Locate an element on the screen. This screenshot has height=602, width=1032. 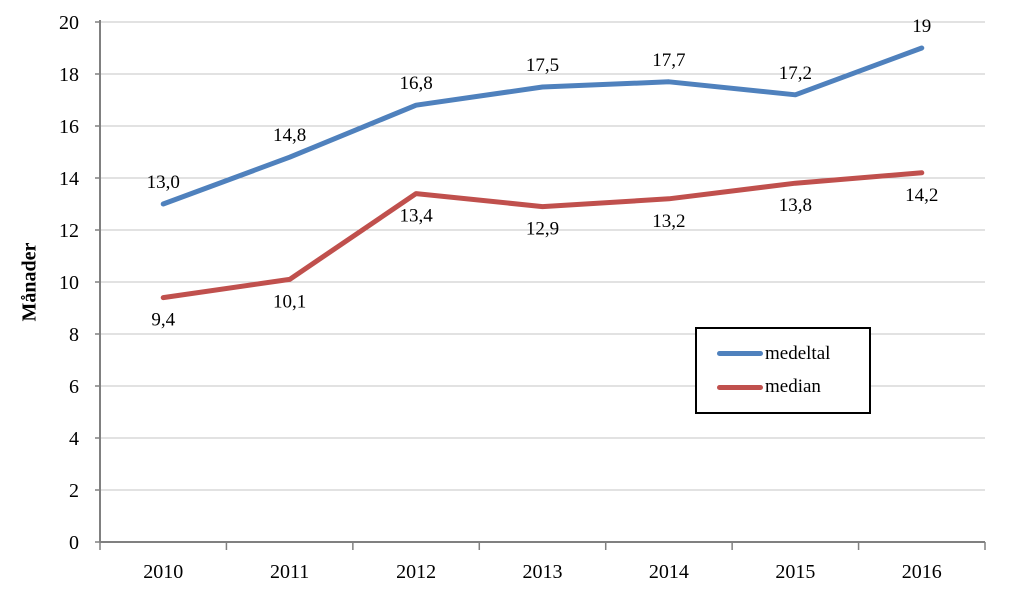
x-tick-label: 2016 is located at coordinates (922, 572).